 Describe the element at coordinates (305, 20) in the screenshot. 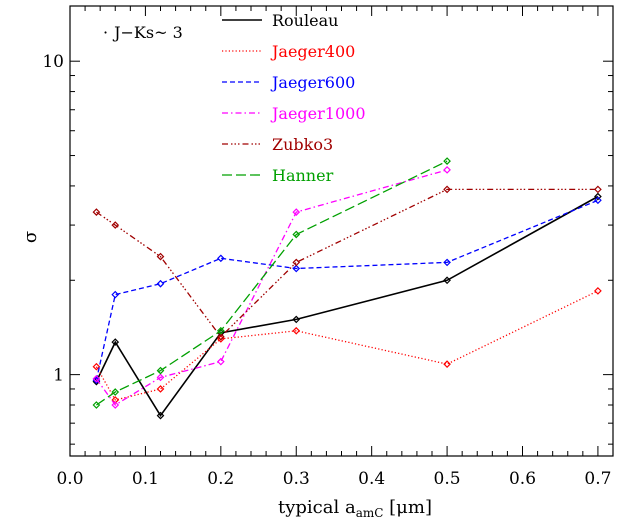

I see `legend-label-rouleau: Rouleau` at that location.